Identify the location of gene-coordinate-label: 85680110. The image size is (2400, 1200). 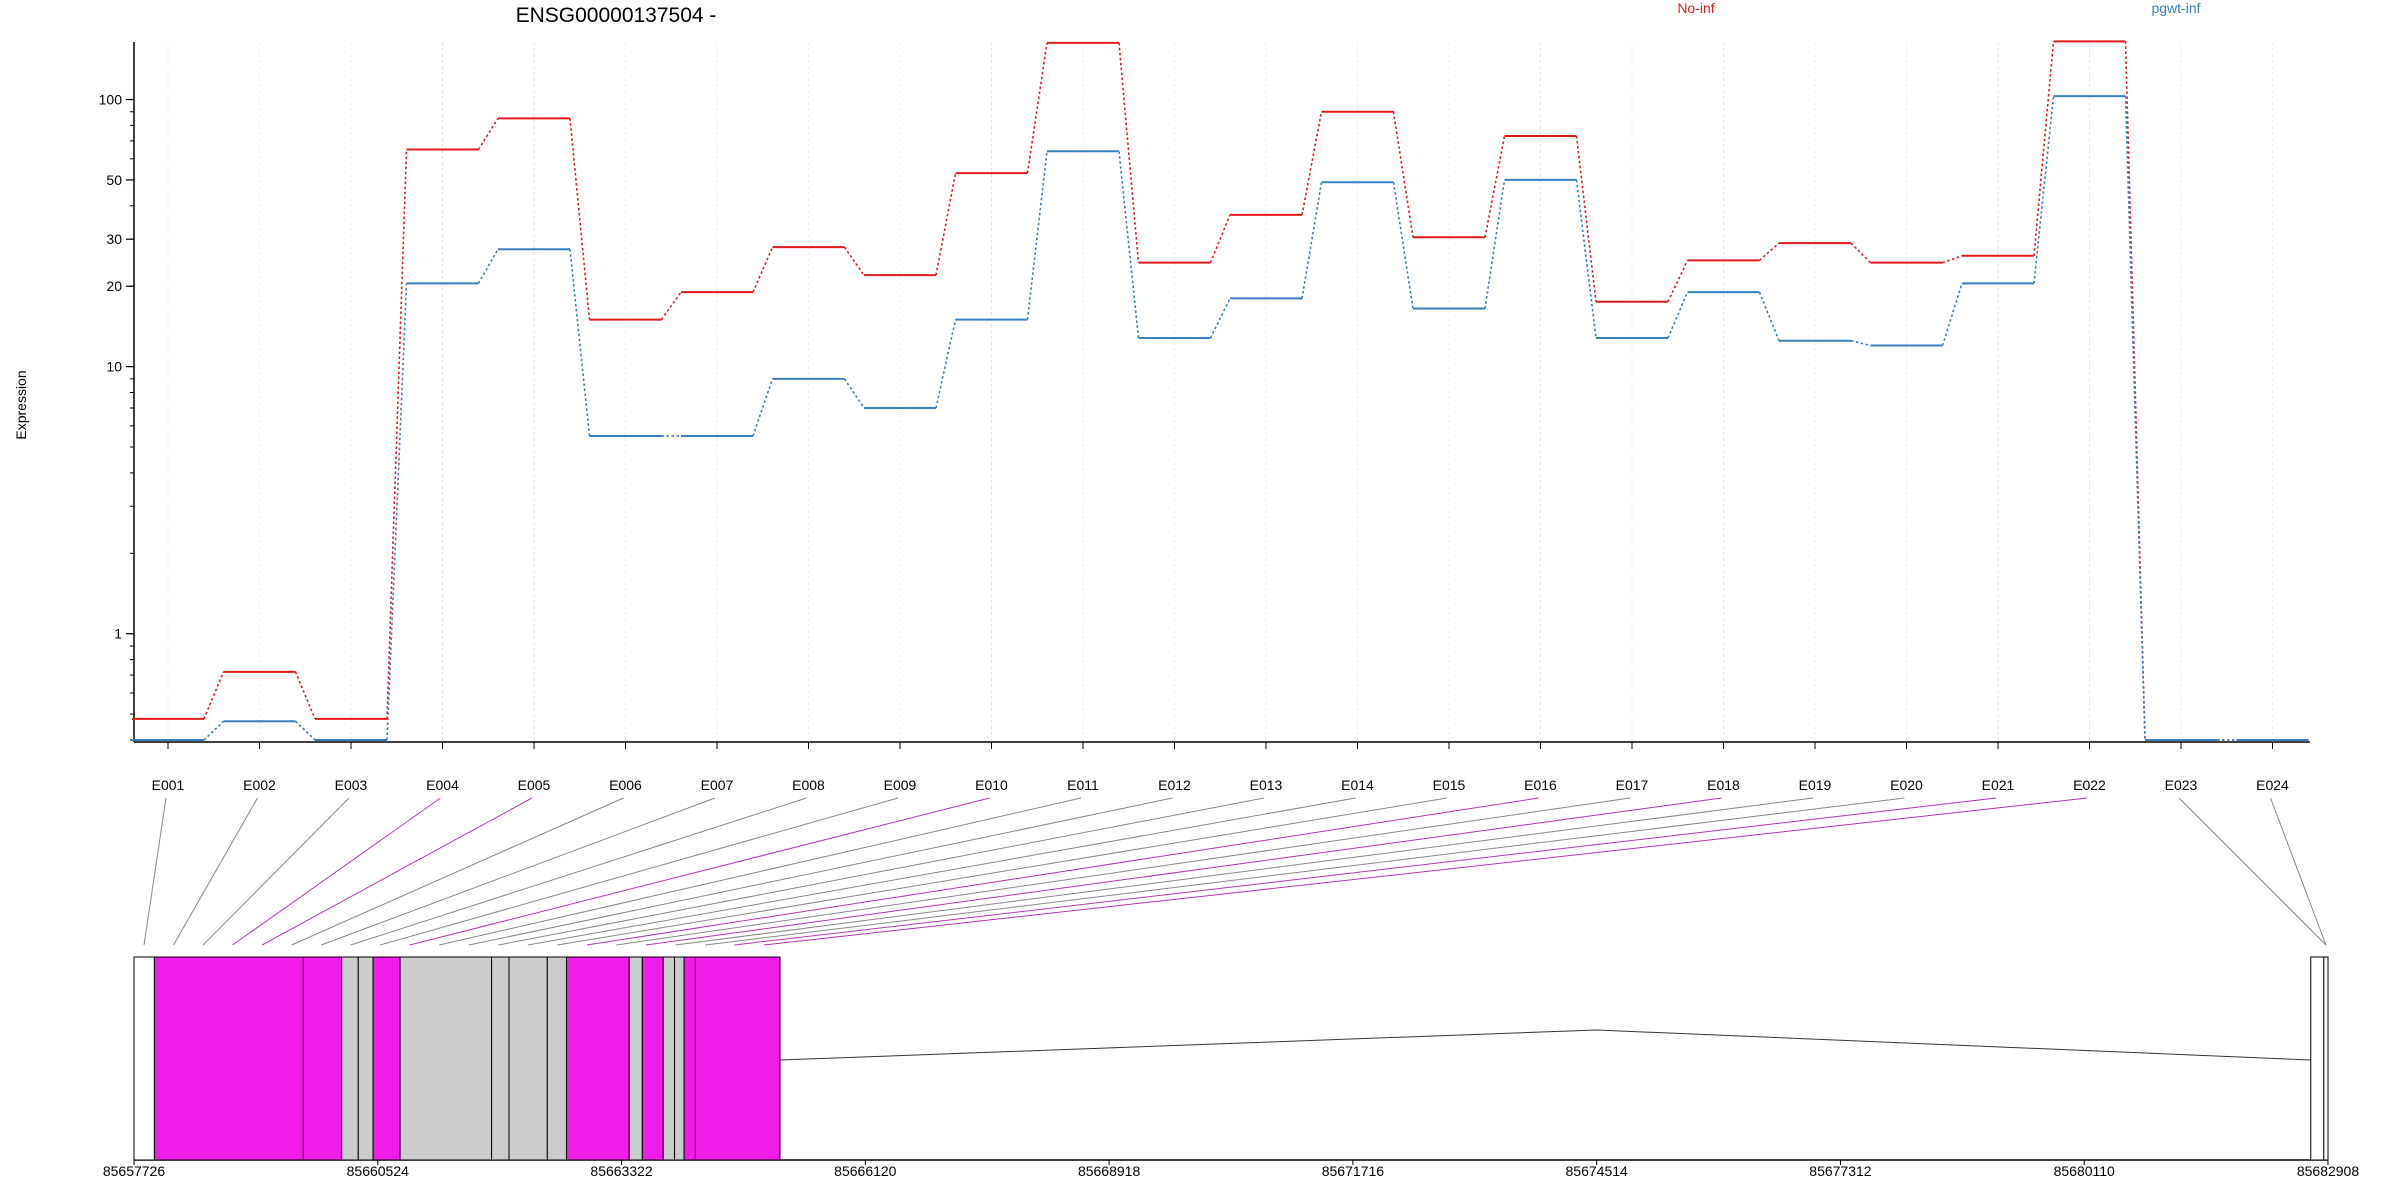
(2084, 1171).